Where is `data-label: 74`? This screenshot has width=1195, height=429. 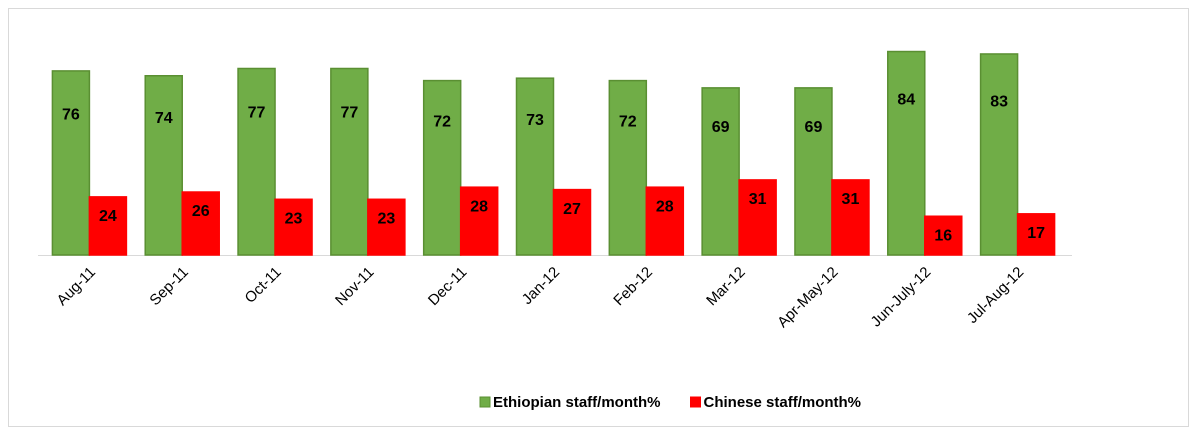 data-label: 74 is located at coordinates (164, 118).